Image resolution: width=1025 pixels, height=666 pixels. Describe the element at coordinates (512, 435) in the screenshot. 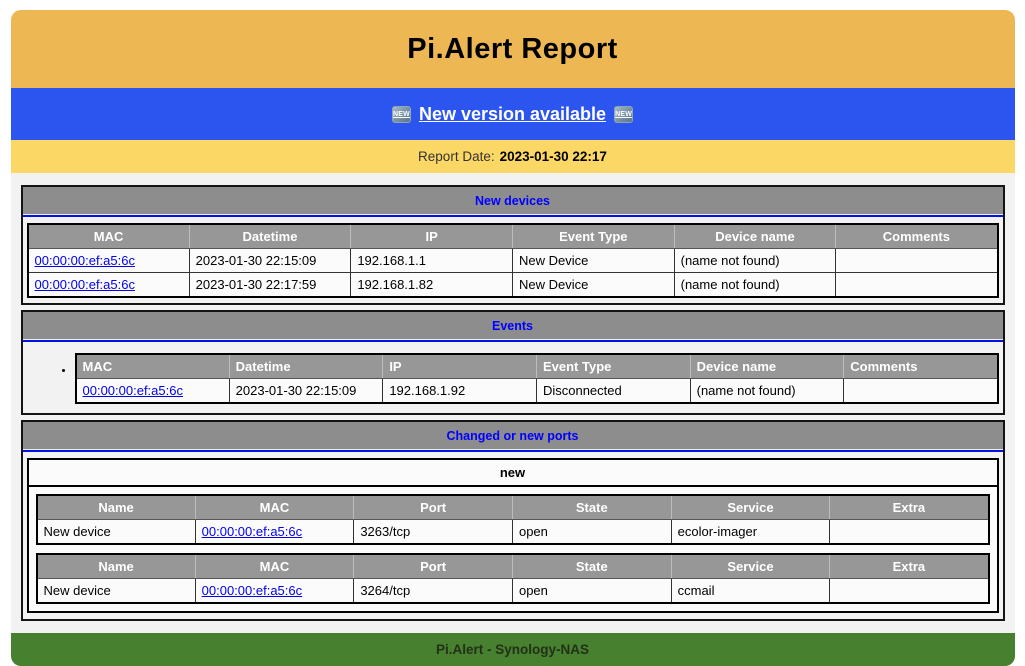

I see `section-title-ports: Changed or new ports` at that location.